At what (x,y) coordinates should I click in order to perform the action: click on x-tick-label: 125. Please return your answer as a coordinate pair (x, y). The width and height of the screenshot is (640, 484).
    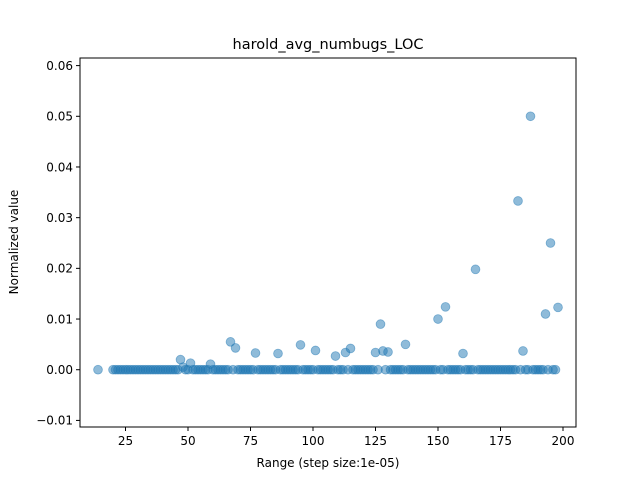
    Looking at the image, I should click on (375, 441).